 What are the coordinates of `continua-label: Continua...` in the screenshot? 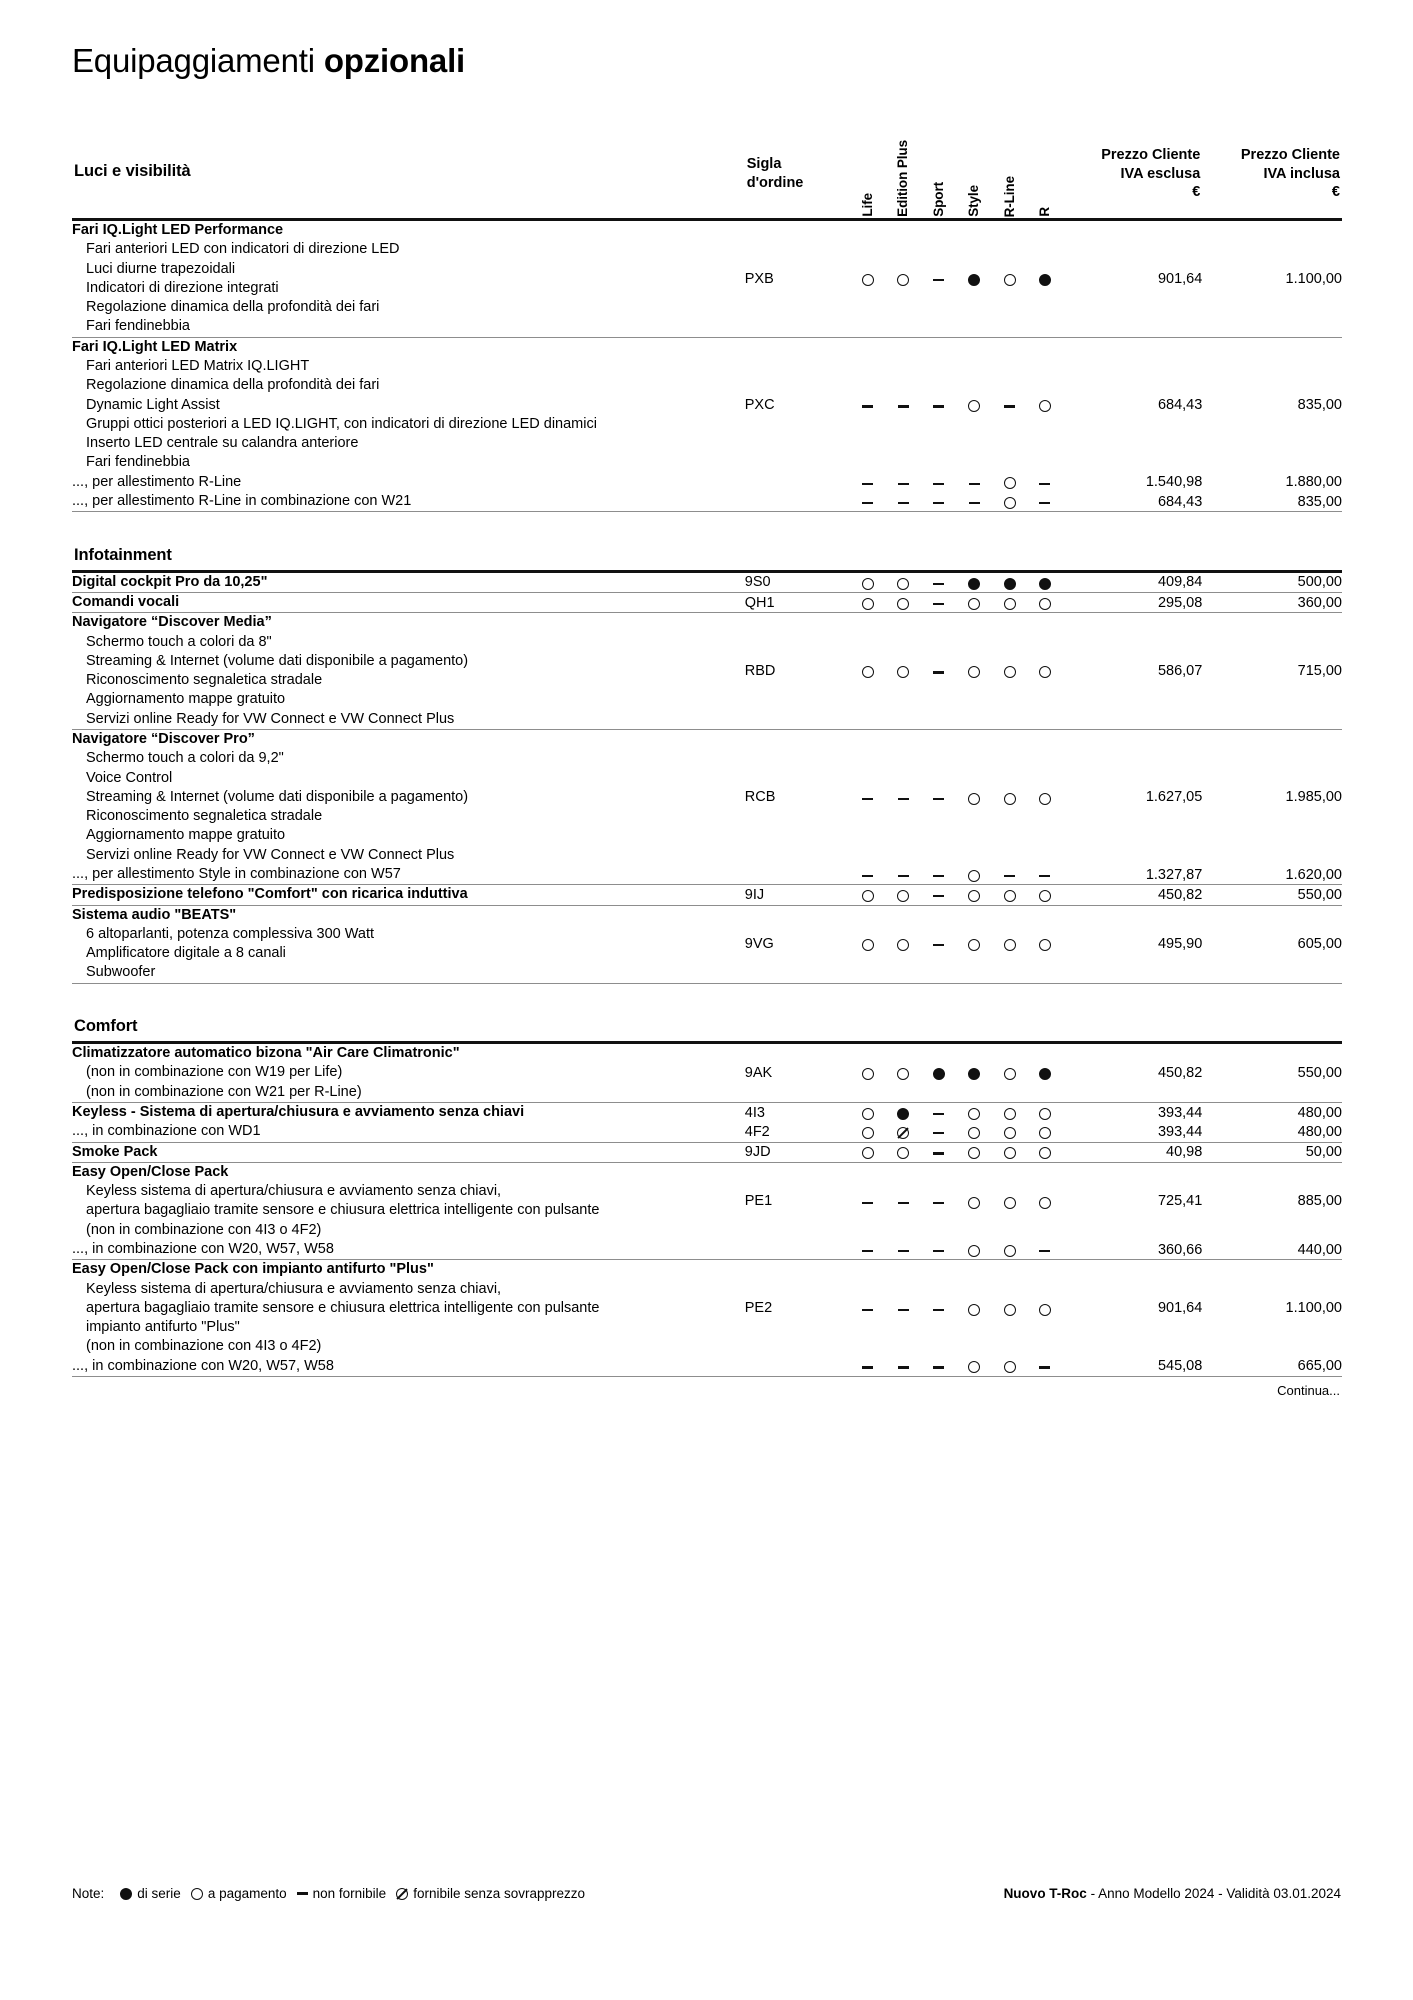 It's located at (1308, 1390).